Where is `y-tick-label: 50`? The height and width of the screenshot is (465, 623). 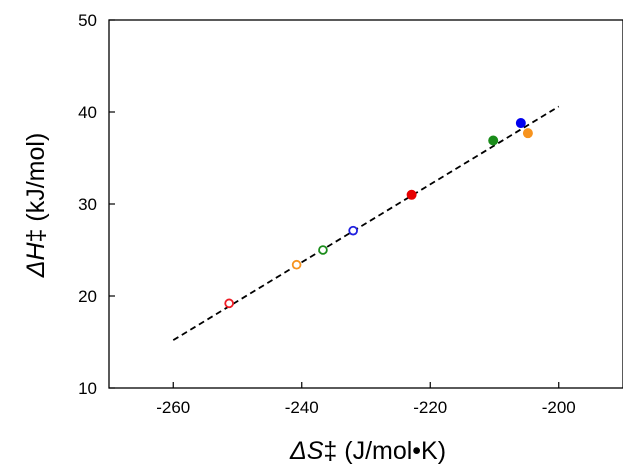
y-tick-label: 50 is located at coordinates (87, 20).